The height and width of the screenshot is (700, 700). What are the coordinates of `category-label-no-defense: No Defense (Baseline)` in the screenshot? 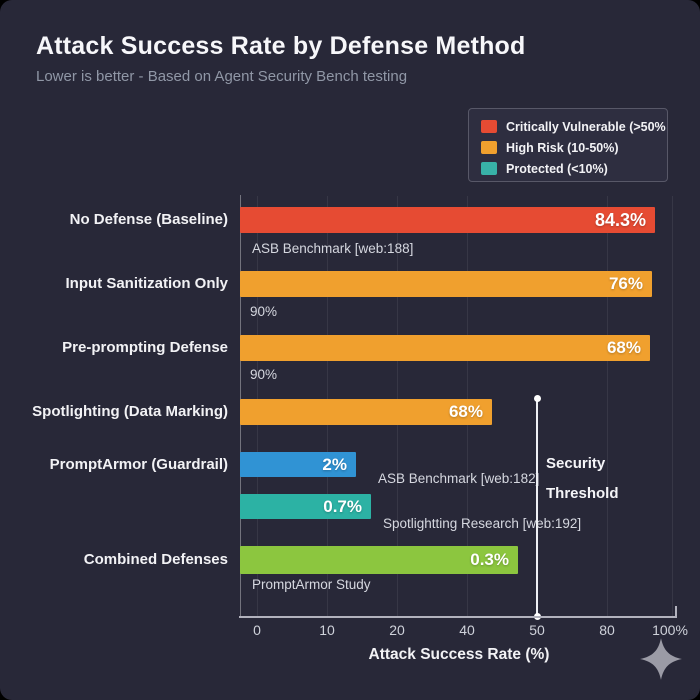 It's located at (148, 219).